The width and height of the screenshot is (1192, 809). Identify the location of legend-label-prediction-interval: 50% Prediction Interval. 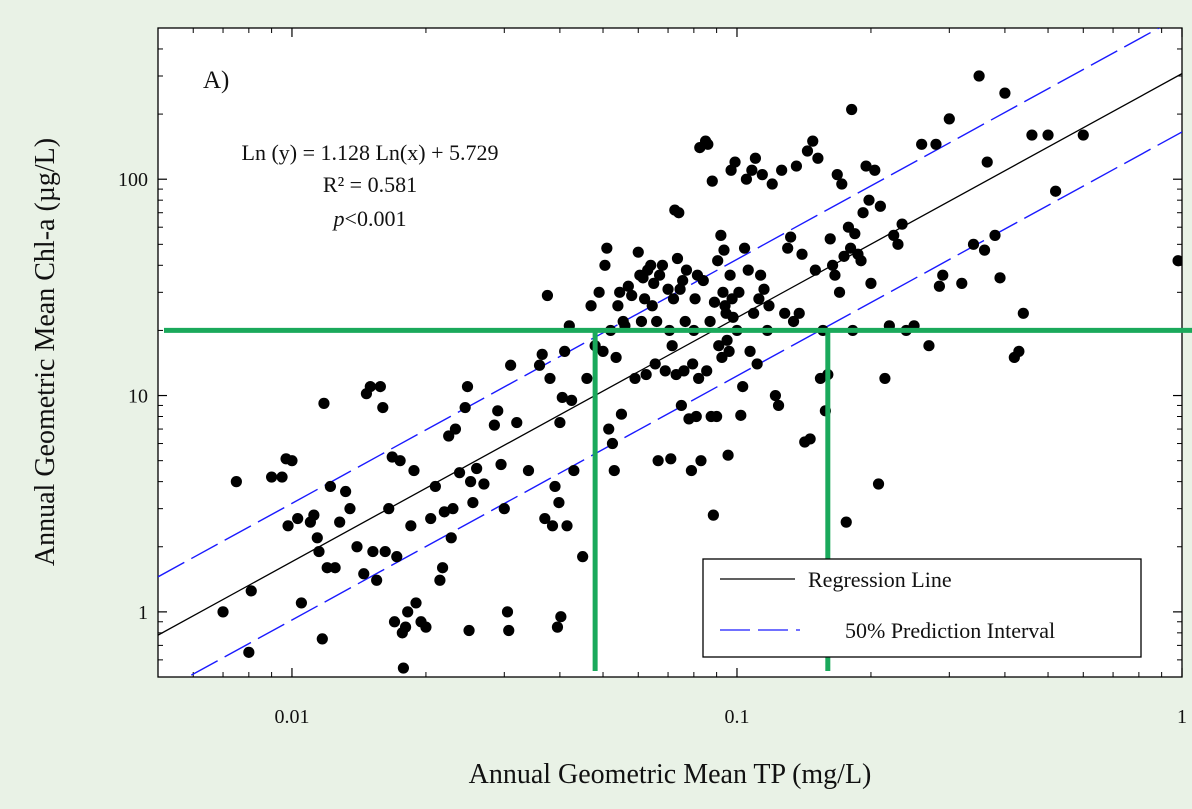
(950, 630).